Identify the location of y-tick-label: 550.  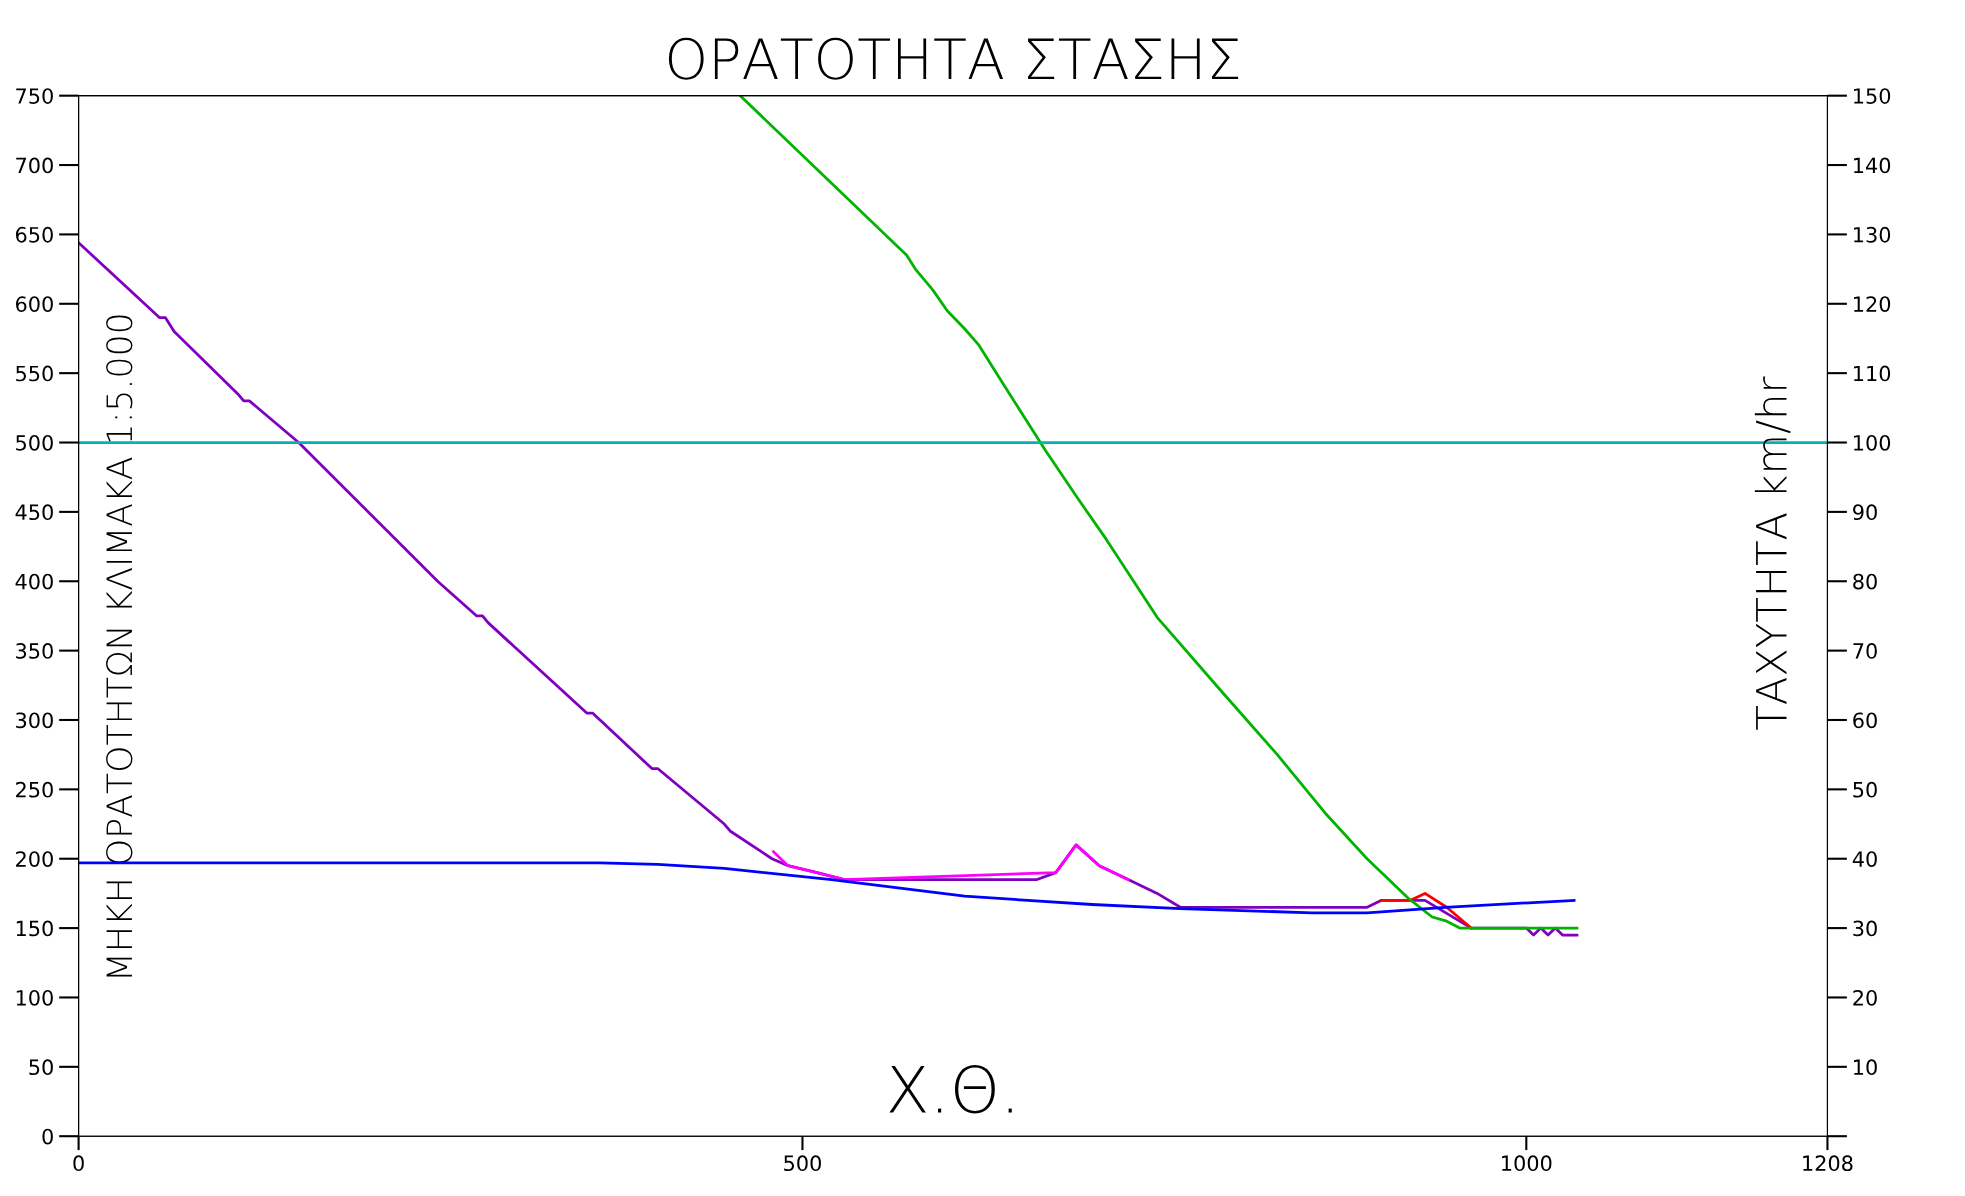
(34, 373).